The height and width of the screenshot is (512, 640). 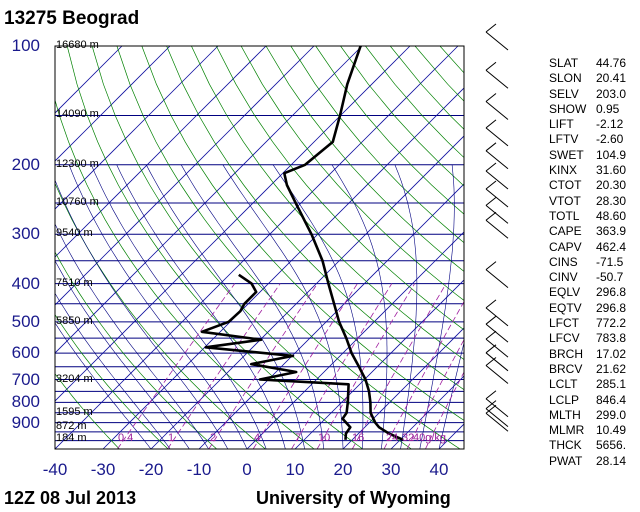 I want to click on temperature-tick-label: 40, so click(x=439, y=469).